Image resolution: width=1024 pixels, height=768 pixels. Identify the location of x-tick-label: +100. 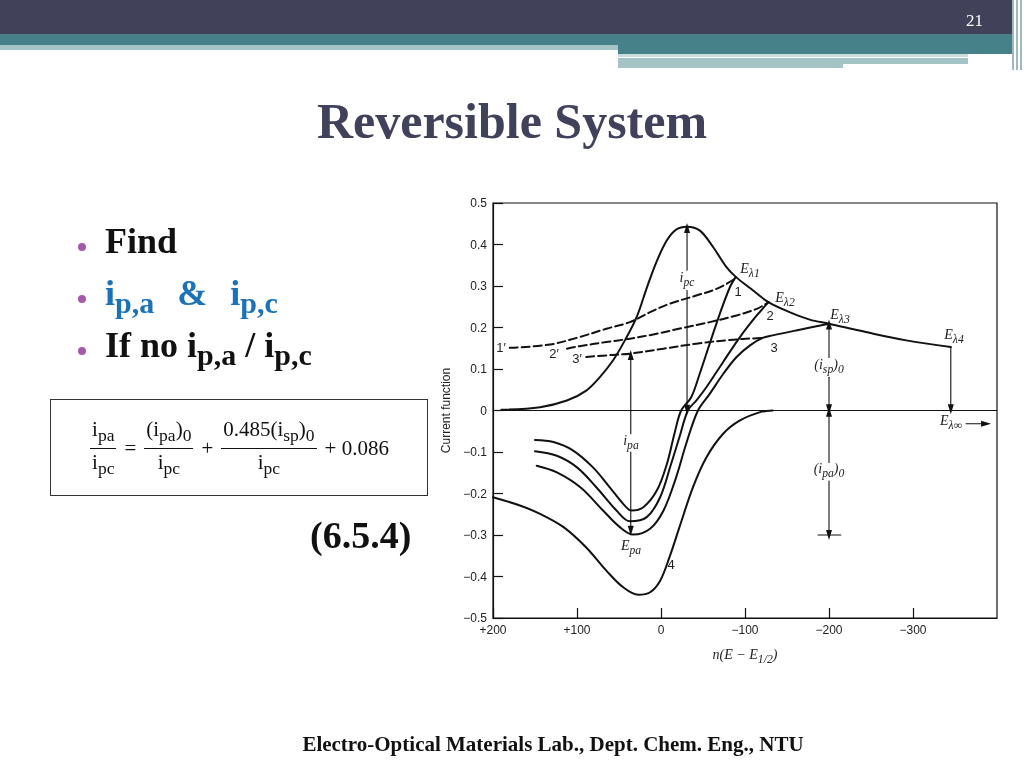
(577, 630).